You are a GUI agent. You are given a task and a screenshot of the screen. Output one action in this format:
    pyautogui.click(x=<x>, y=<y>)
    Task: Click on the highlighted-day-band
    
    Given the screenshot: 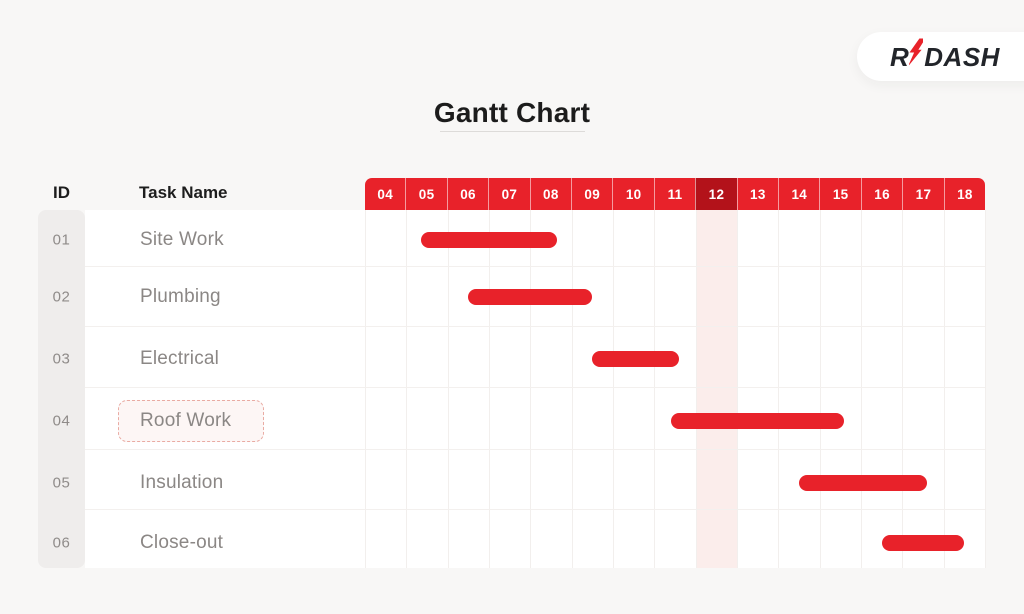 What is the action you would take?
    pyautogui.click(x=716, y=389)
    